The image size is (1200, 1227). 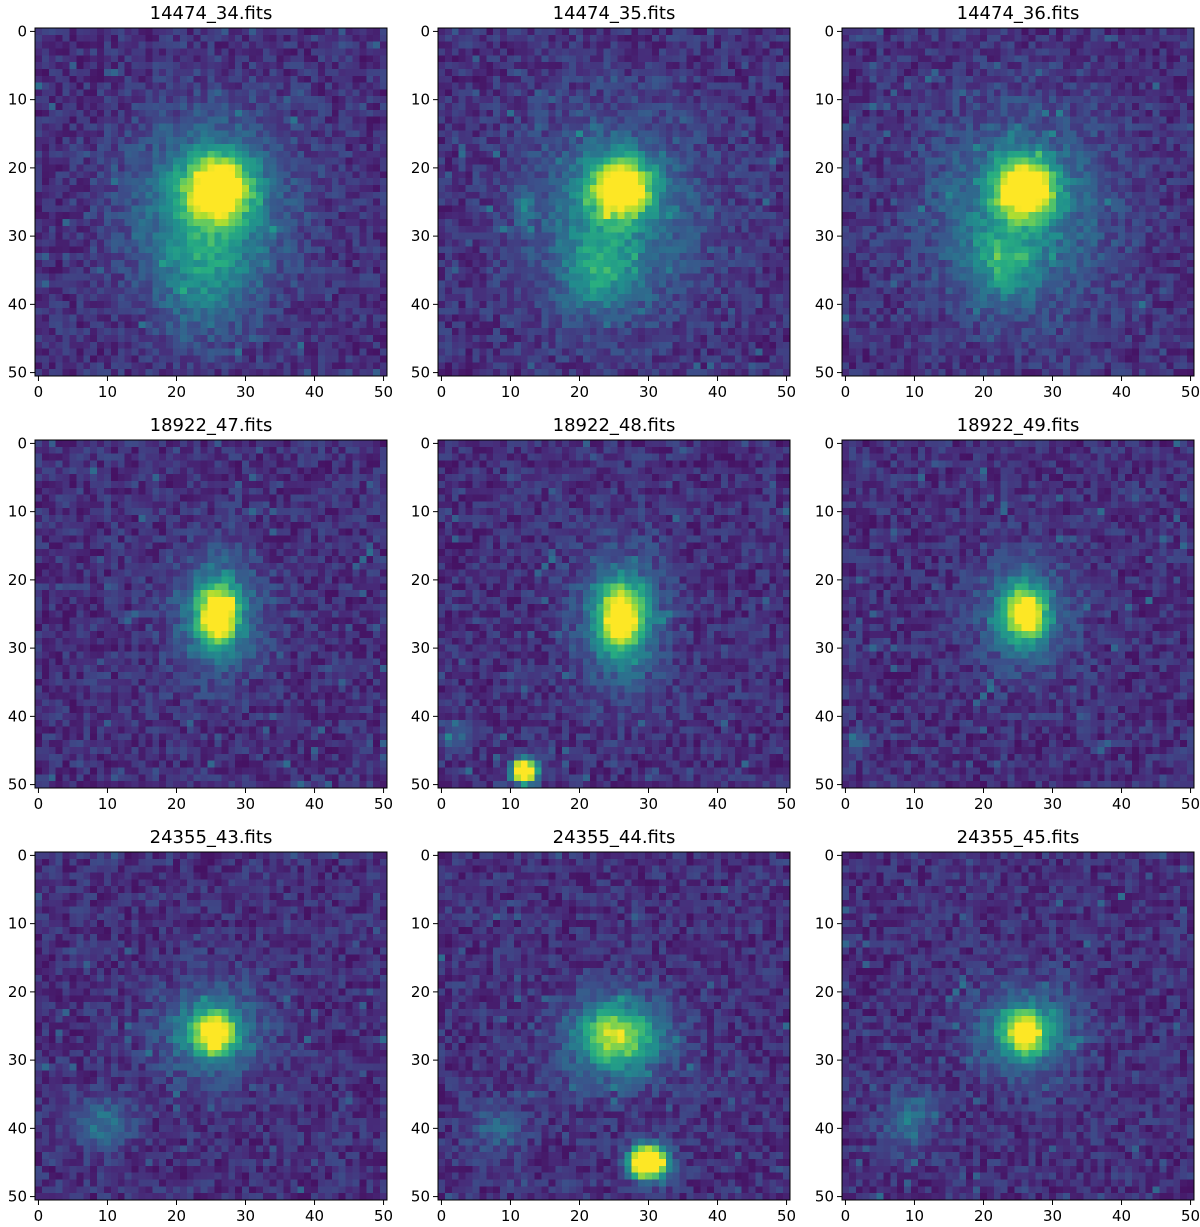 I want to click on image-panel: 24355_45.fits 0 10 20 30 40 50 0 10 20 30 40 50, so click(x=1007, y=1026).